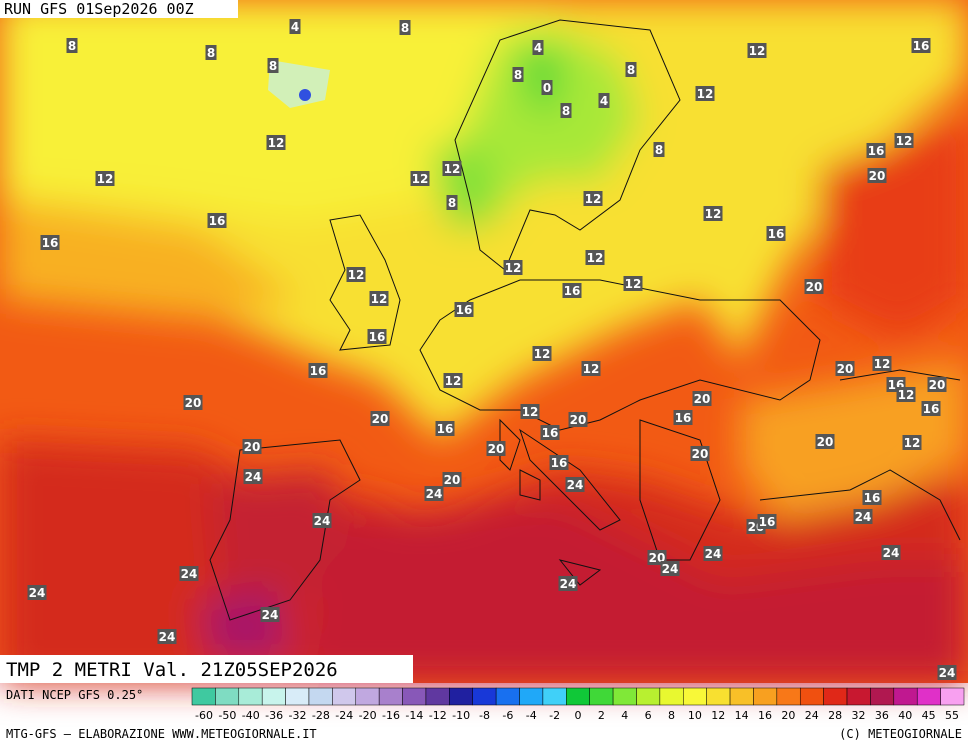 The width and height of the screenshot is (968, 749). What do you see at coordinates (835, 715) in the screenshot?
I see `scale-label: 28` at bounding box center [835, 715].